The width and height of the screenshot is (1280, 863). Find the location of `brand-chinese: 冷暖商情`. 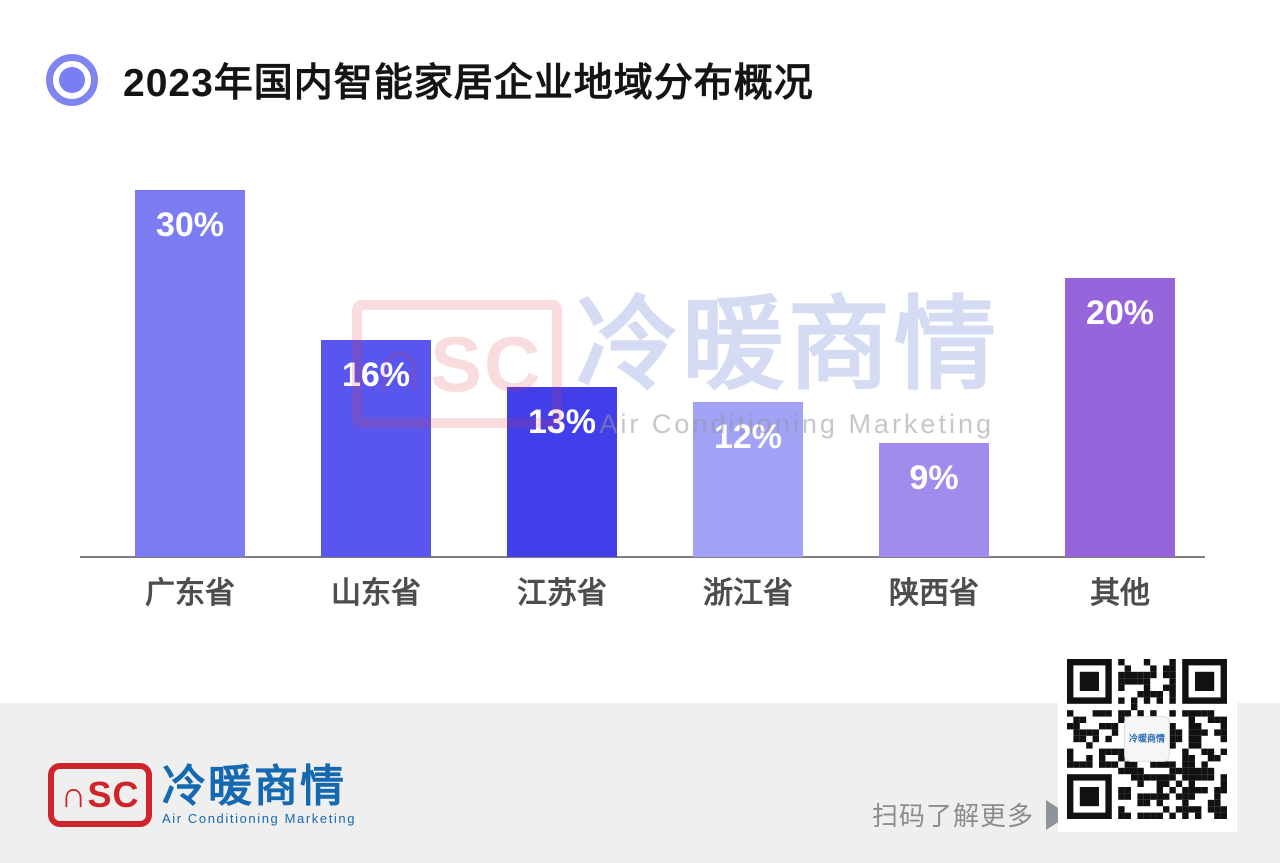

brand-chinese: 冷暖商情 is located at coordinates (254, 786).